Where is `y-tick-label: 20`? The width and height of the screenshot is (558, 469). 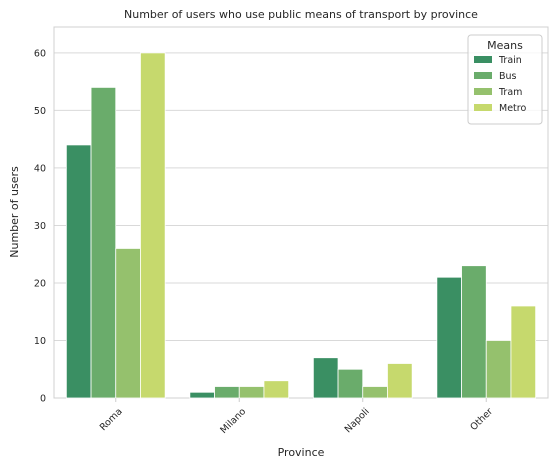
y-tick-label: 20 is located at coordinates (40, 283).